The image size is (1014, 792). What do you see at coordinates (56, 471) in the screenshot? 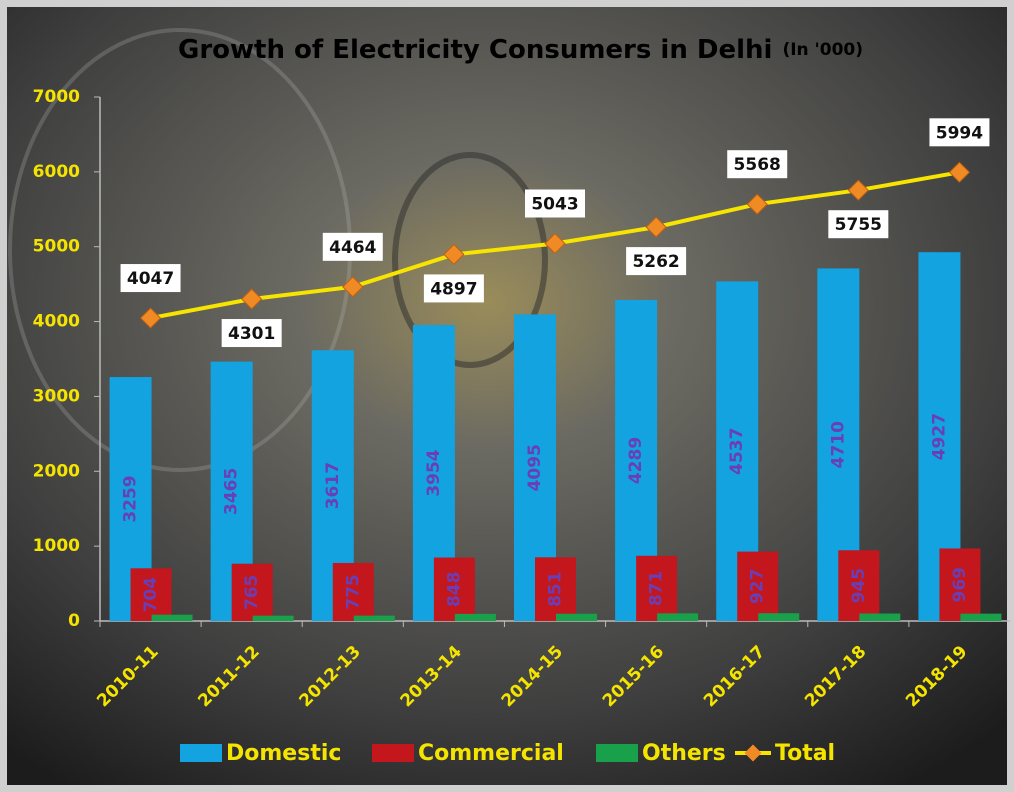
I see `y-tick-label: 2000` at bounding box center [56, 471].